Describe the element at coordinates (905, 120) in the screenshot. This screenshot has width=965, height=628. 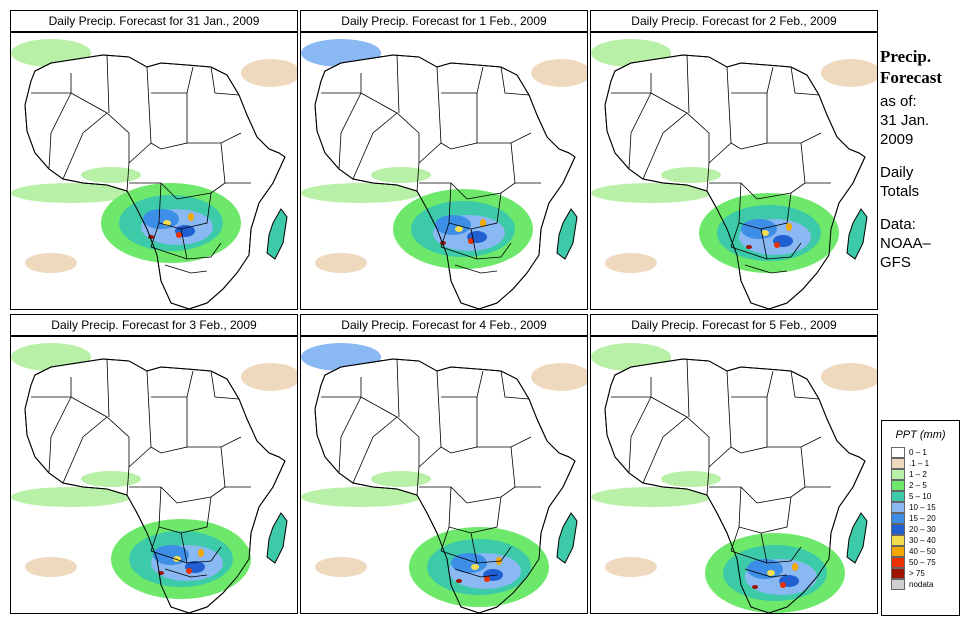
I see `as-of-day: 31 Jan.` at that location.